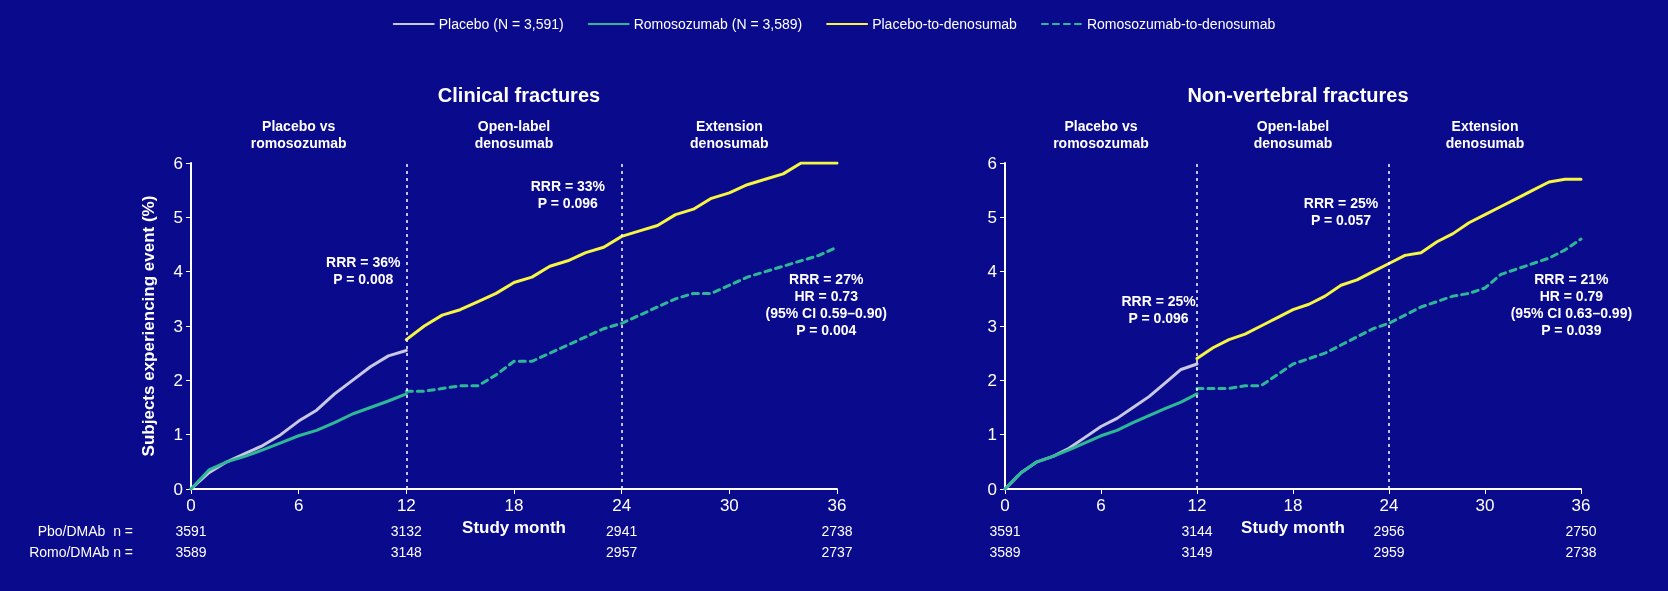 The height and width of the screenshot is (591, 1668). I want to click on text: Pbo/DMAb n =, so click(85, 531).